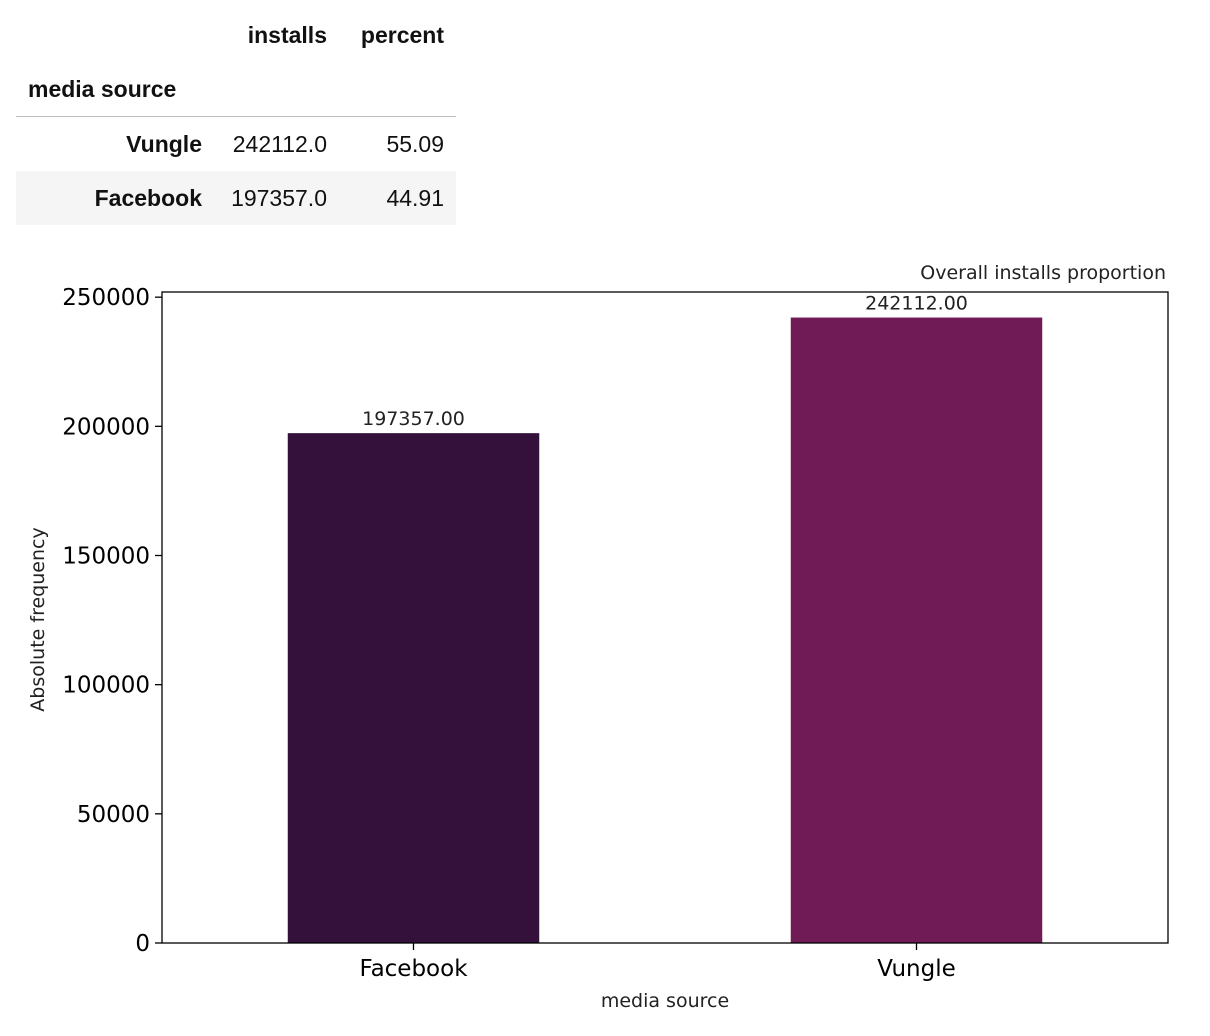 This screenshot has height=1036, width=1210. I want to click on x-tick-label: Vungle, so click(916, 969).